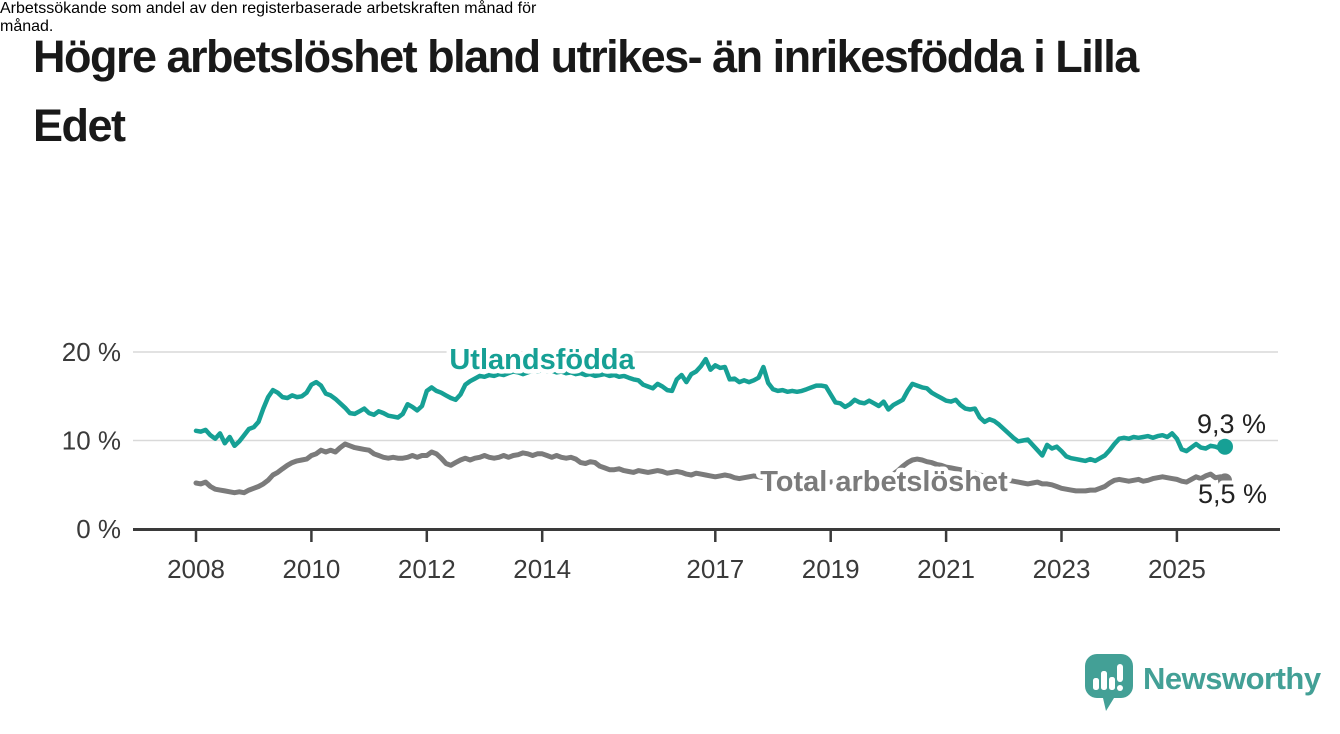 This screenshot has height=734, width=1340. What do you see at coordinates (1231, 424) in the screenshot?
I see `series-end-value-utlandsfodda: 9,3 %` at bounding box center [1231, 424].